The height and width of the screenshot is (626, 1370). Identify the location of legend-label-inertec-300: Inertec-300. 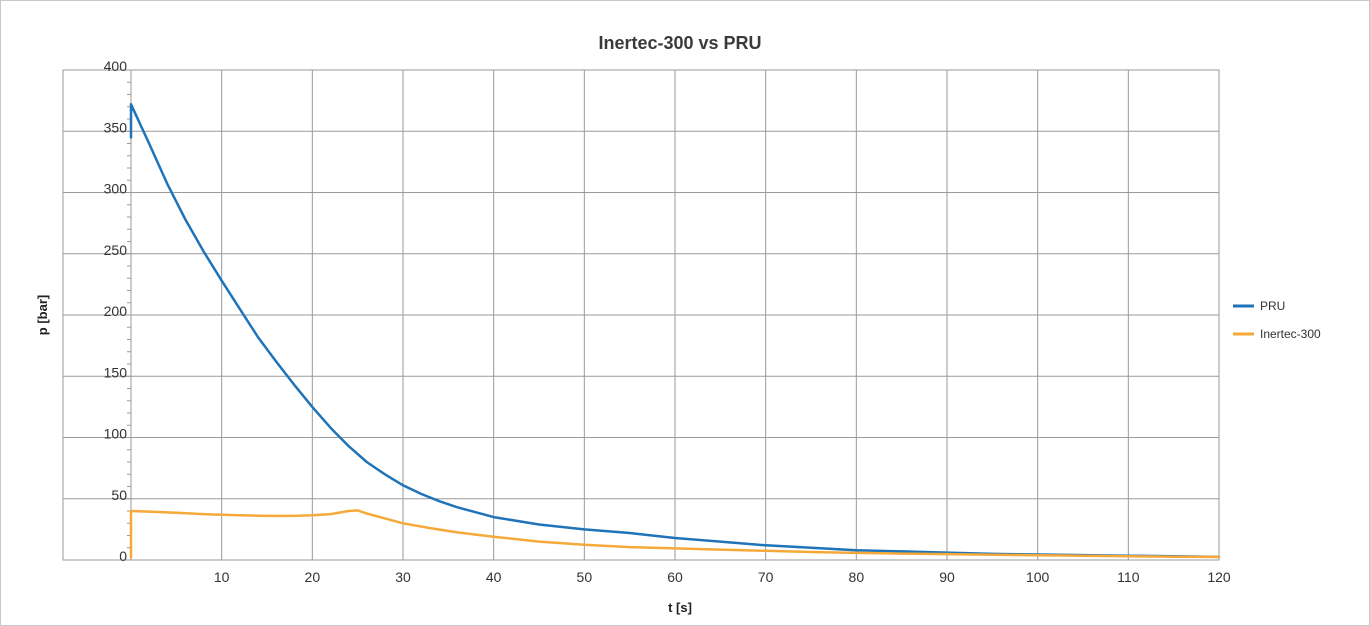
(1290, 334).